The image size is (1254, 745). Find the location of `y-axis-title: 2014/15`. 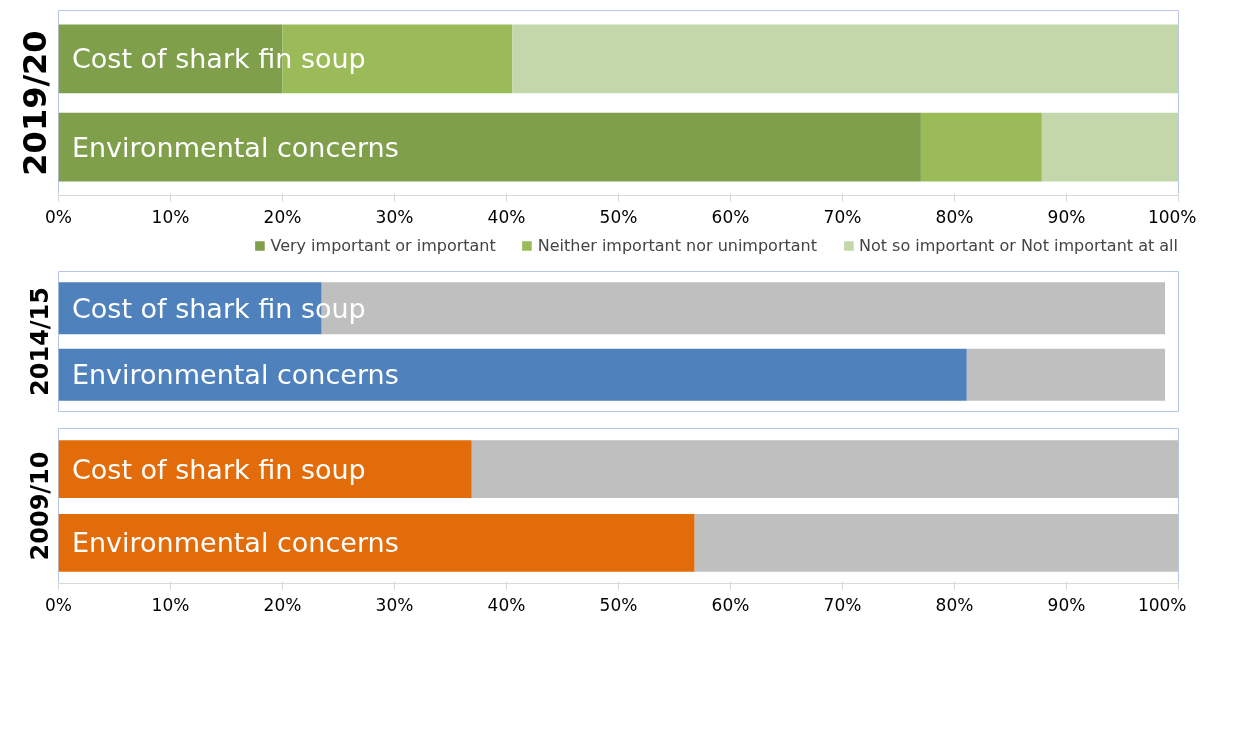

y-axis-title: 2014/15 is located at coordinates (39, 341).